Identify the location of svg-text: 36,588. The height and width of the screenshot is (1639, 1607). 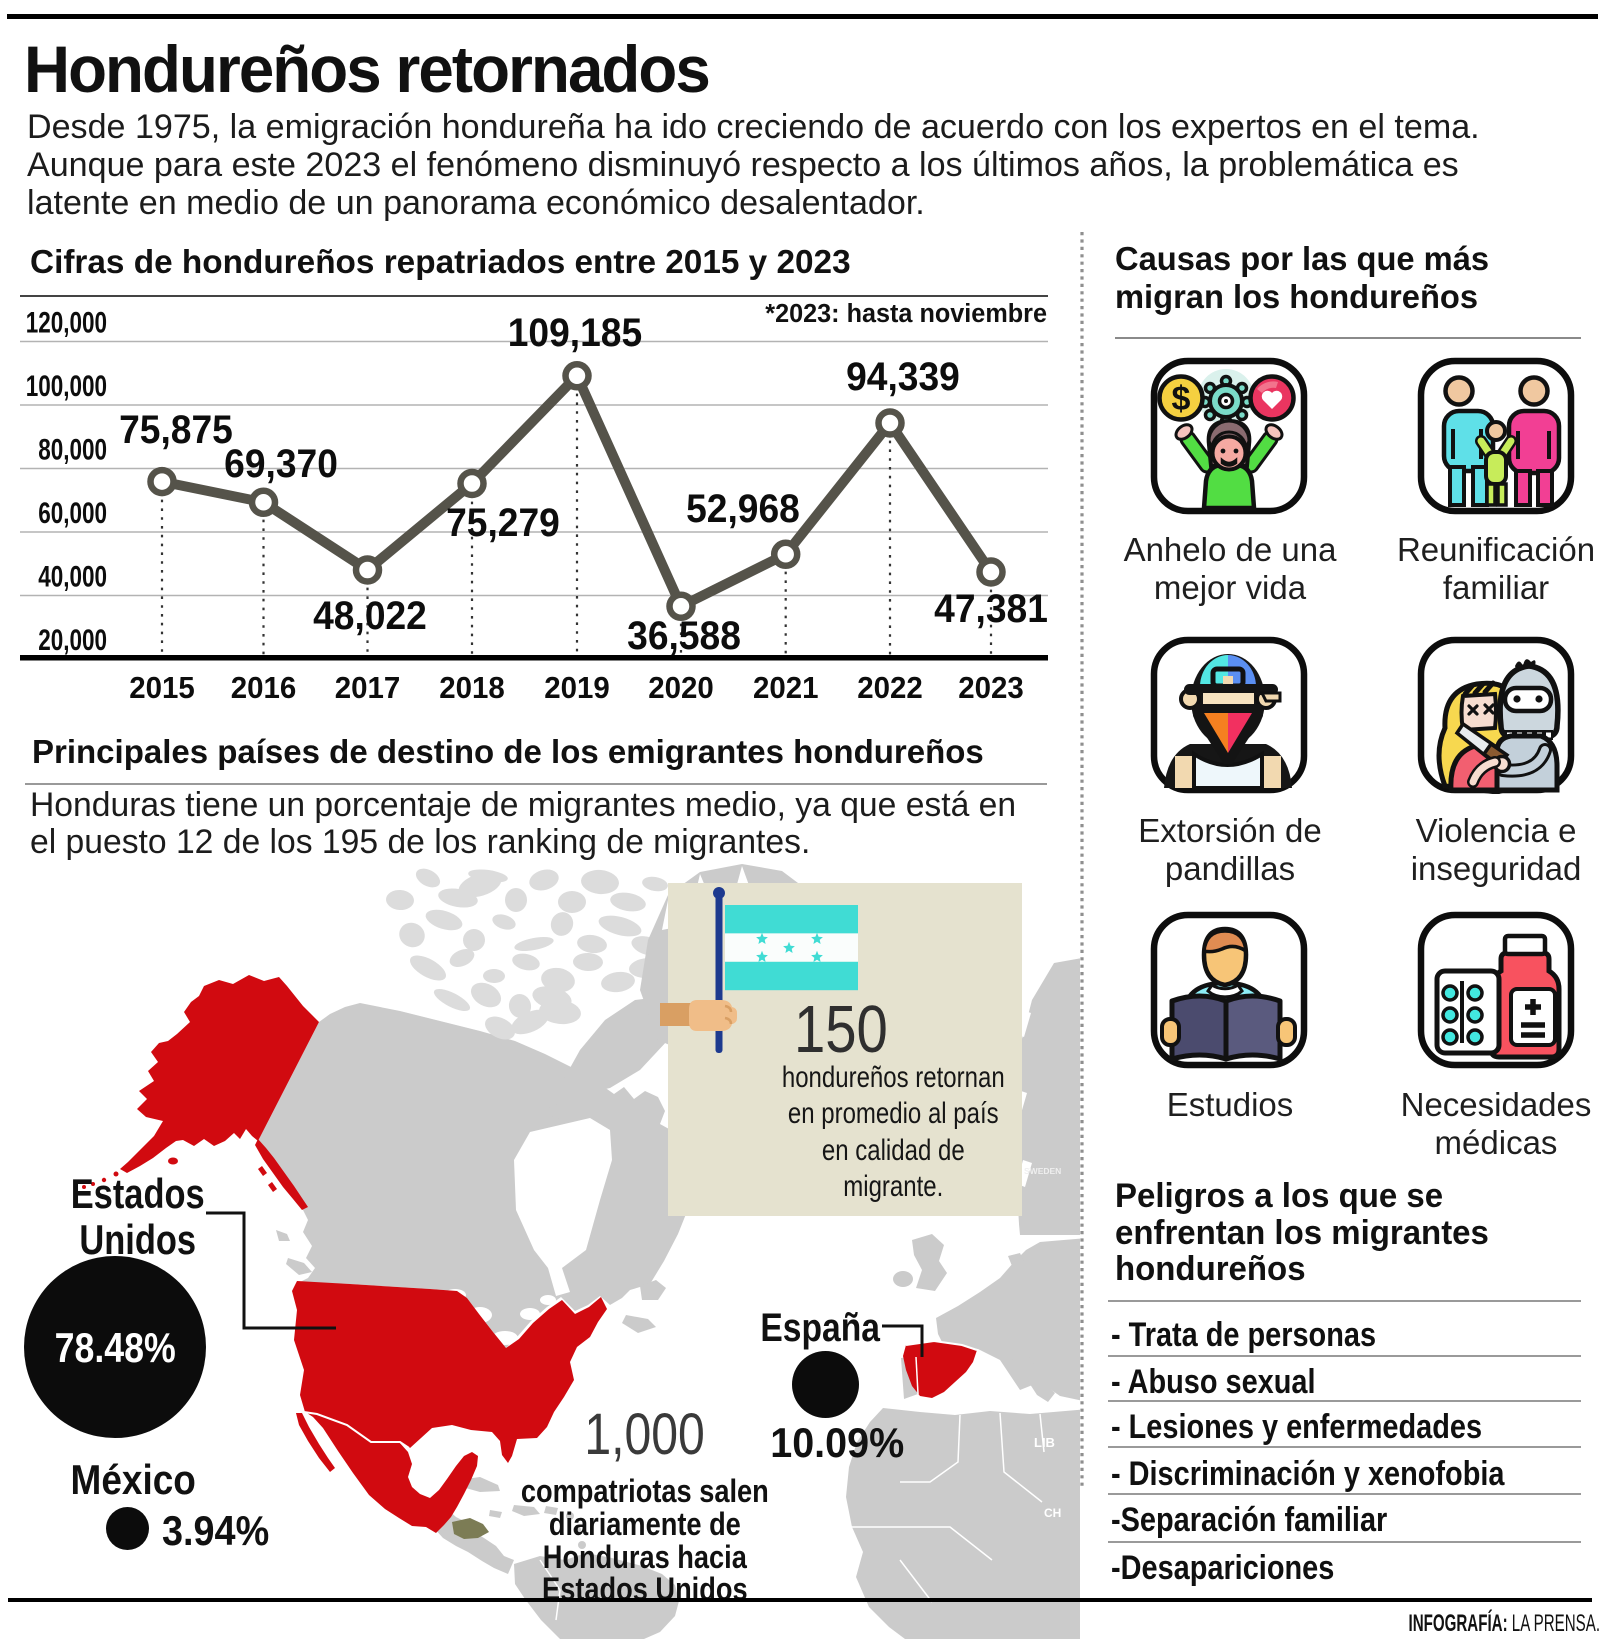
(684, 636).